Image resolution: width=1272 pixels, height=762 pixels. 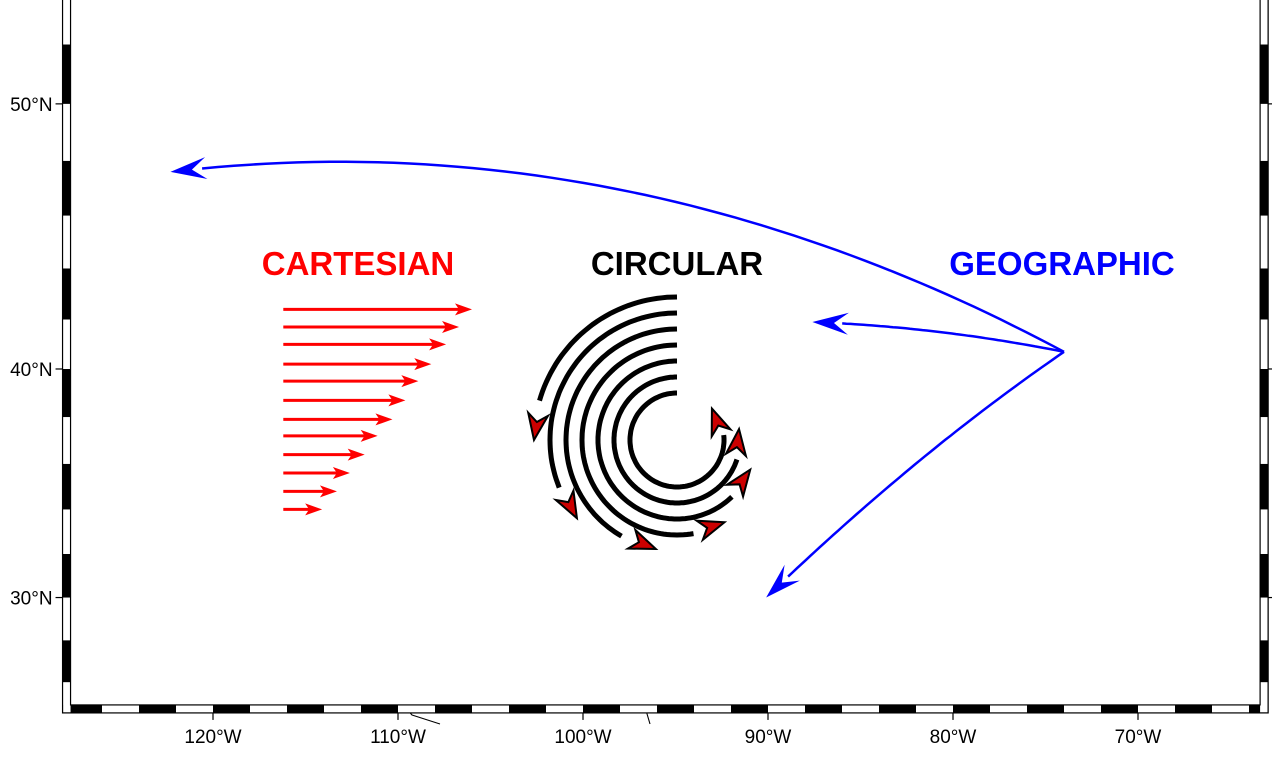 What do you see at coordinates (1138, 737) in the screenshot?
I see `lon-tick-label: 70°W` at bounding box center [1138, 737].